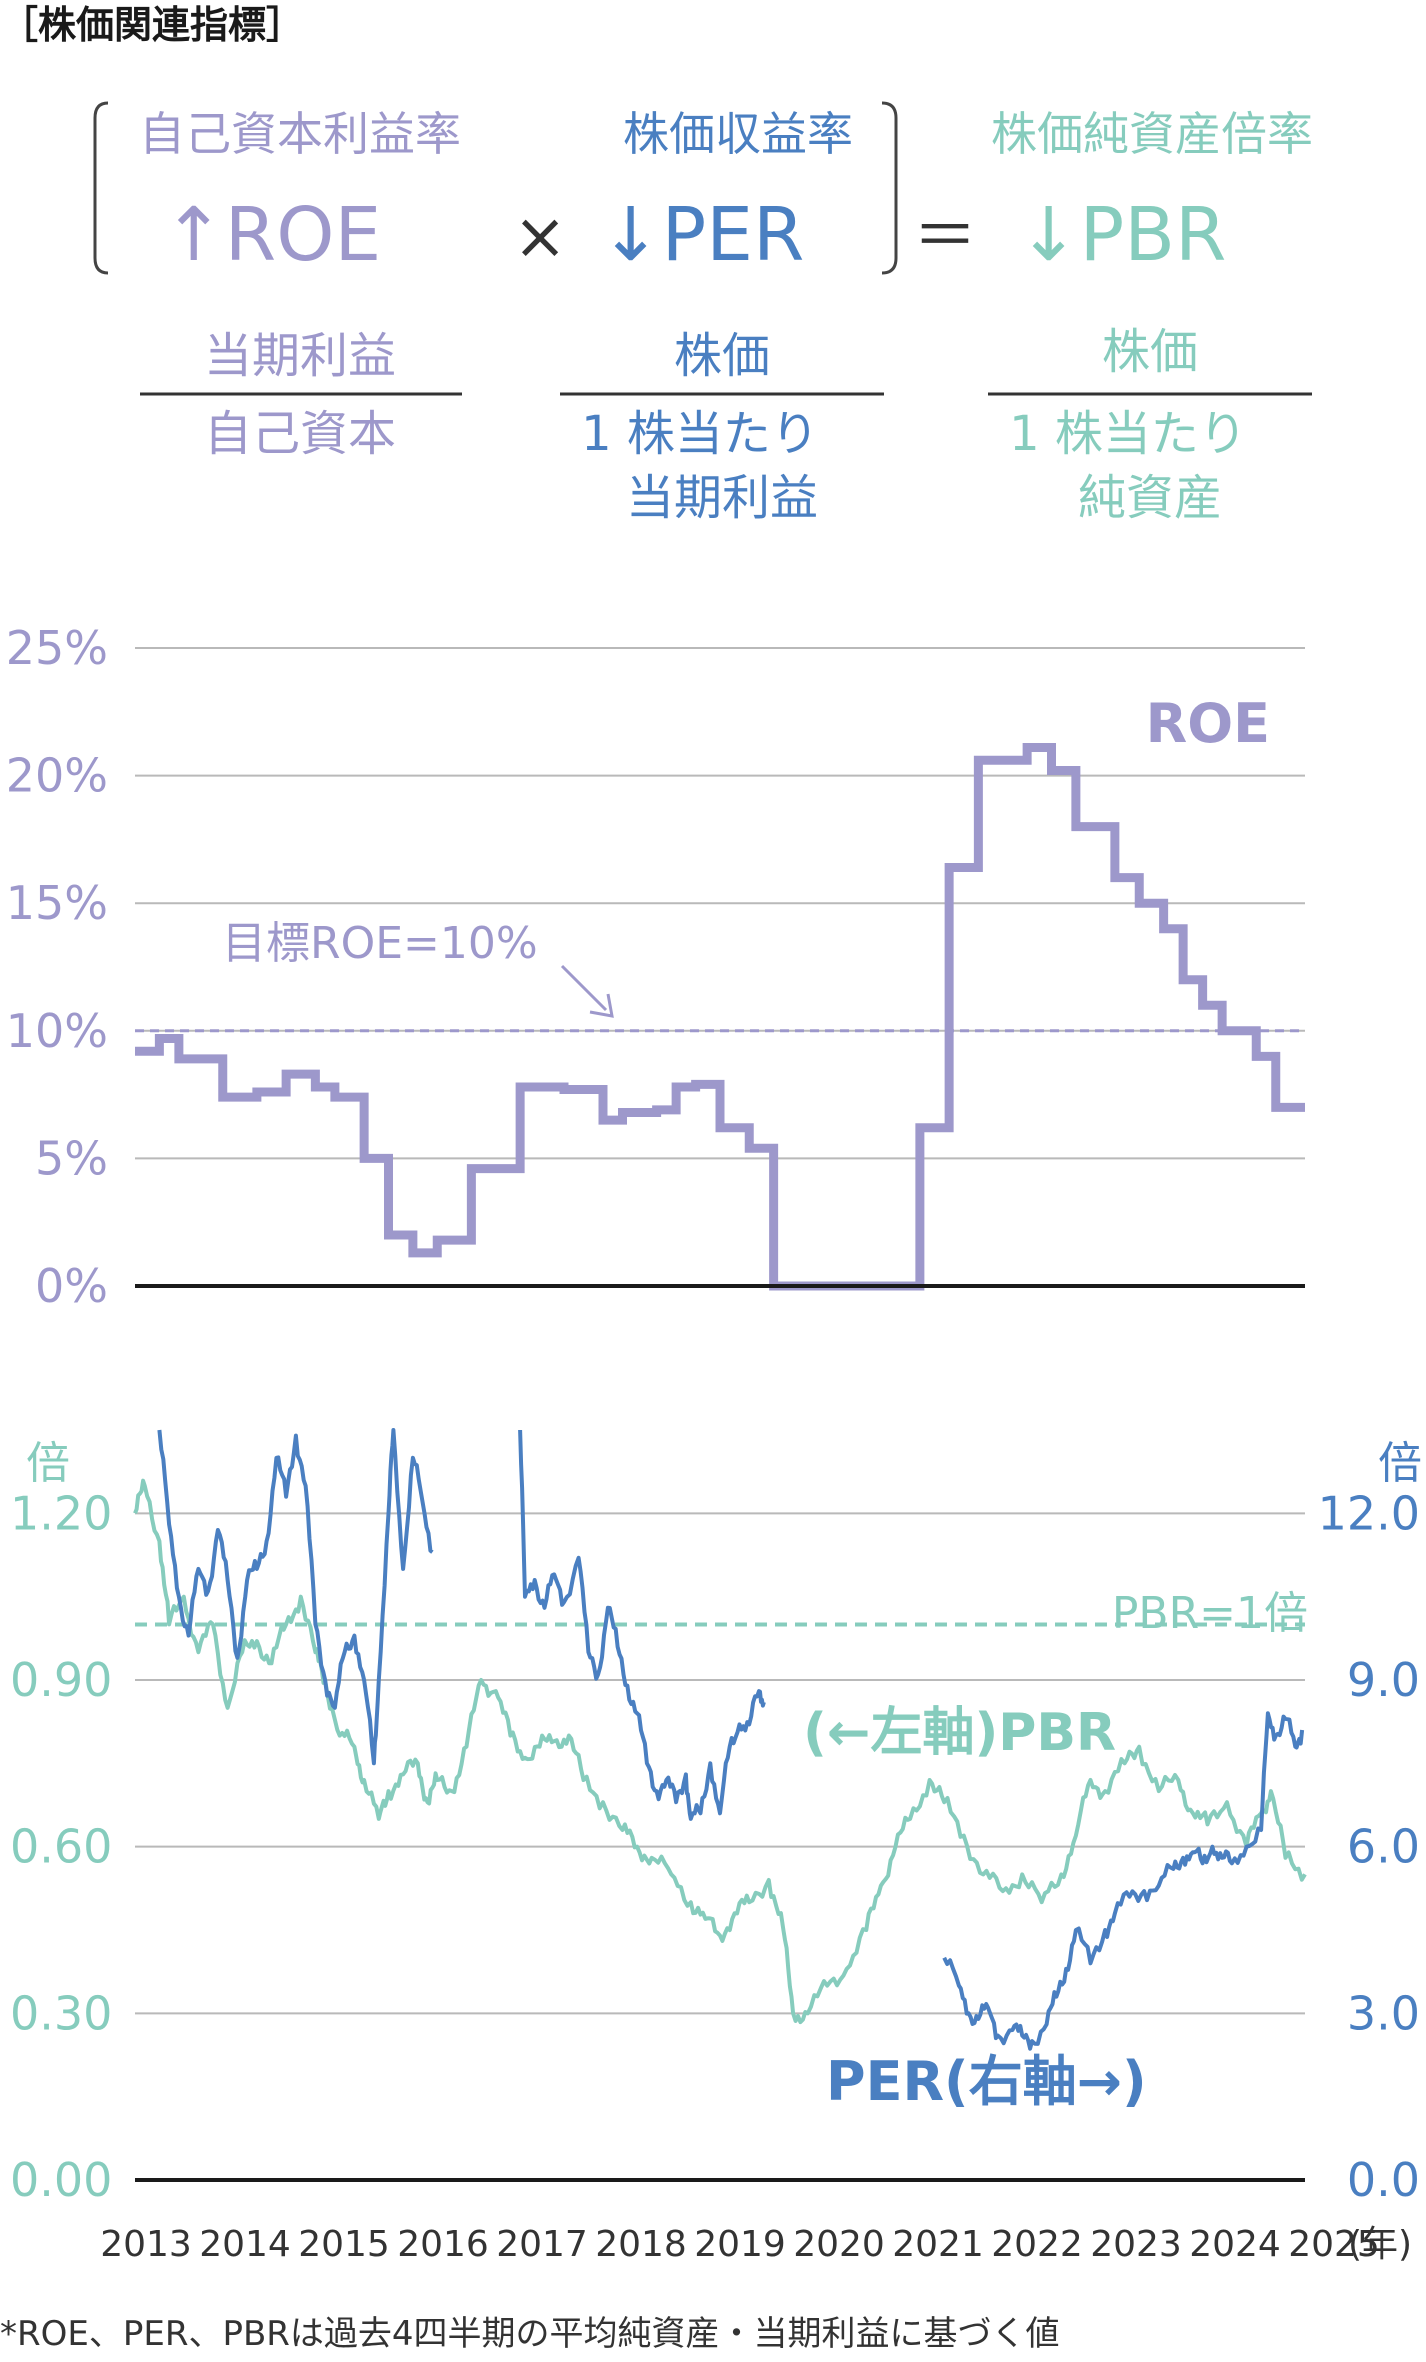 The image size is (1426, 2362). What do you see at coordinates (1150, 498) in the screenshot?
I see `pbr-denominator-line2: 純資産` at bounding box center [1150, 498].